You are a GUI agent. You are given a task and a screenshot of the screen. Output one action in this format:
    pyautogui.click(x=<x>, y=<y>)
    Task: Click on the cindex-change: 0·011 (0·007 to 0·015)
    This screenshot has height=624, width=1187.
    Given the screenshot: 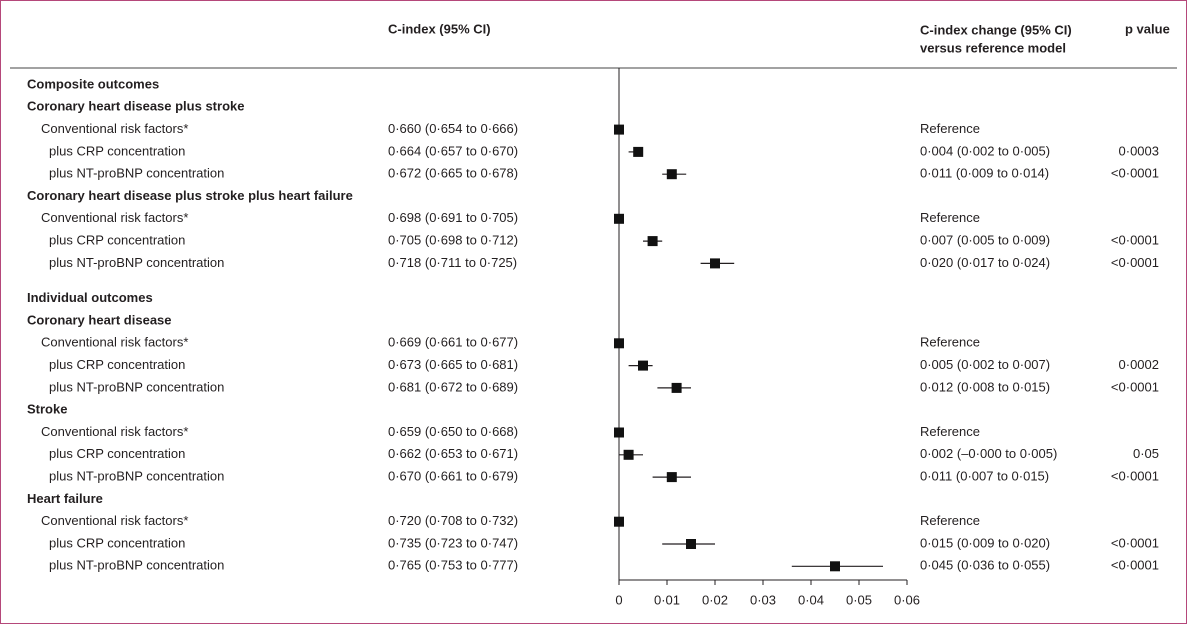 What is the action you would take?
    pyautogui.click(x=984, y=476)
    